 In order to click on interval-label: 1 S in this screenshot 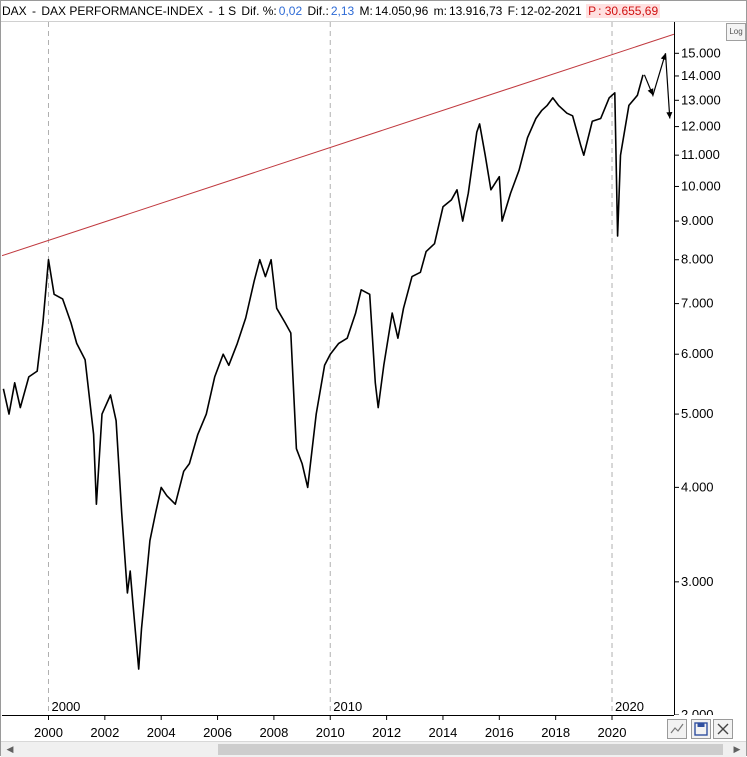, I will do `click(227, 11)`.